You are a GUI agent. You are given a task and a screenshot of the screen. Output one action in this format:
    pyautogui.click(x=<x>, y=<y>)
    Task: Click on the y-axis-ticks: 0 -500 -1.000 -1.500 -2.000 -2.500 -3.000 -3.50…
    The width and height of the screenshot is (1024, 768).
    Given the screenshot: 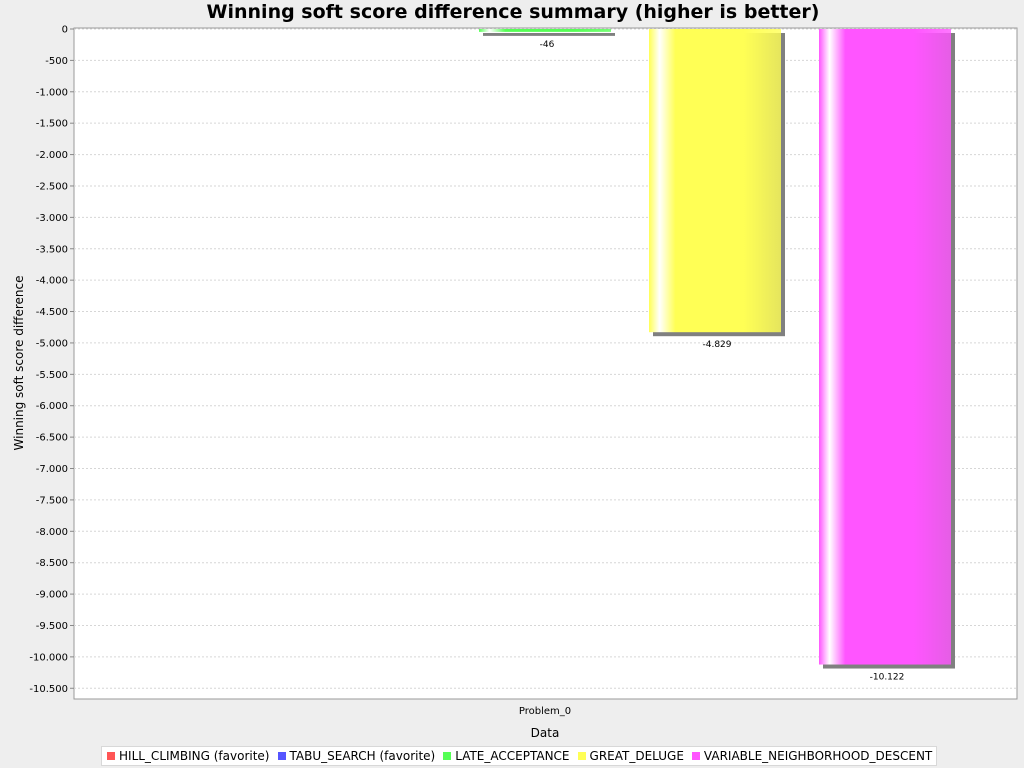 What is the action you would take?
    pyautogui.click(x=51, y=360)
    